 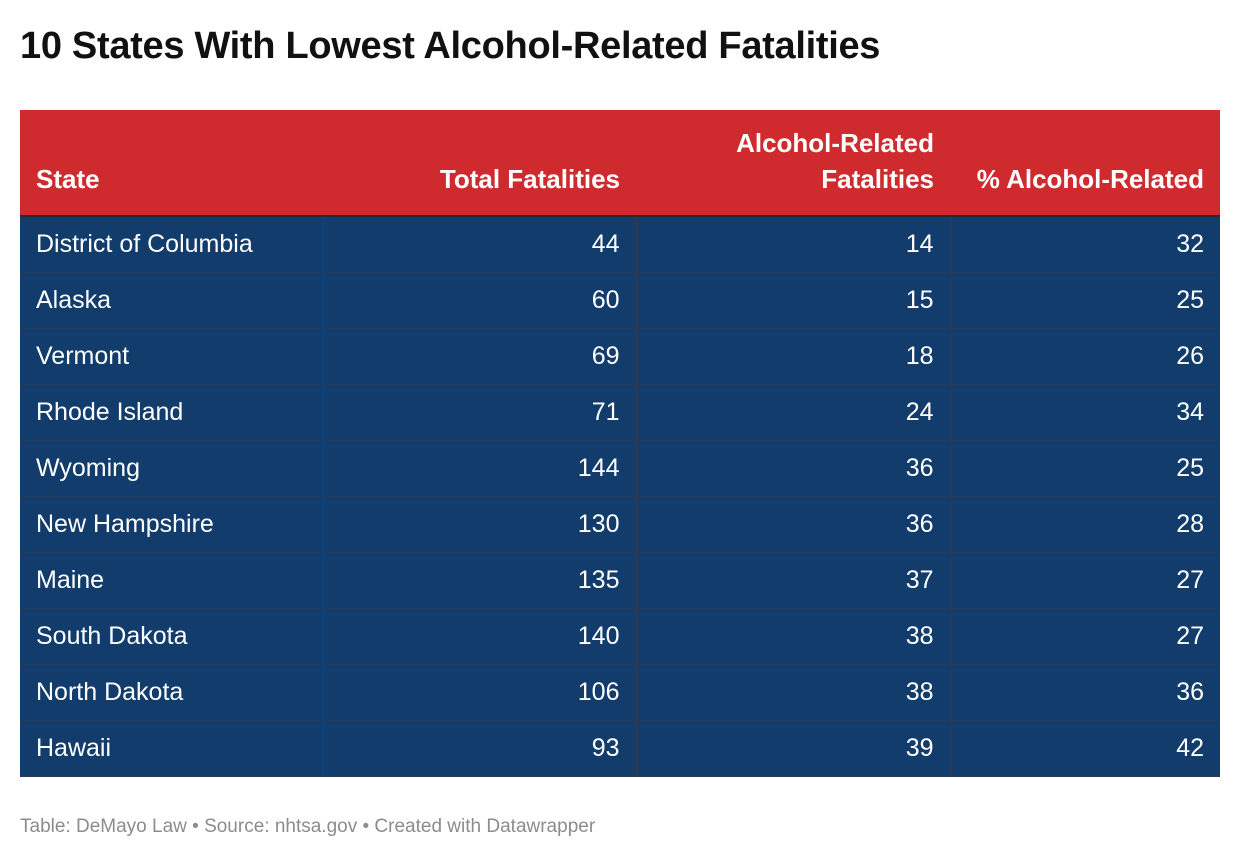 What do you see at coordinates (479, 412) in the screenshot?
I see `cell-total: 71` at bounding box center [479, 412].